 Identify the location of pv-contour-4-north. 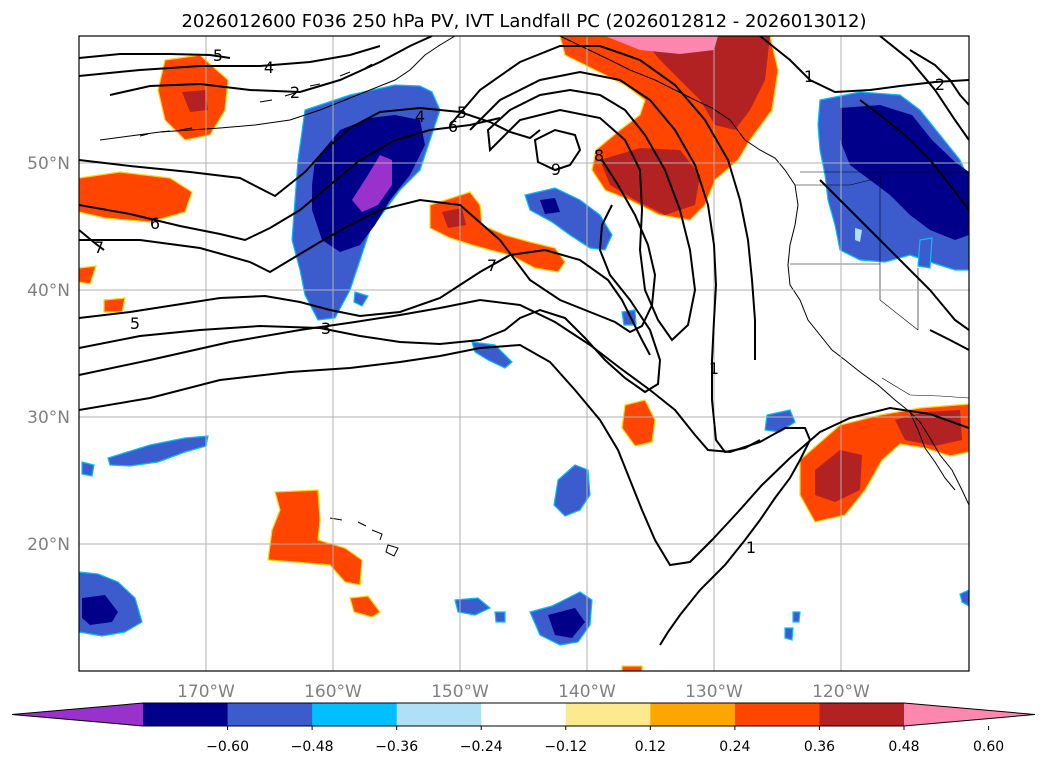
(230, 61).